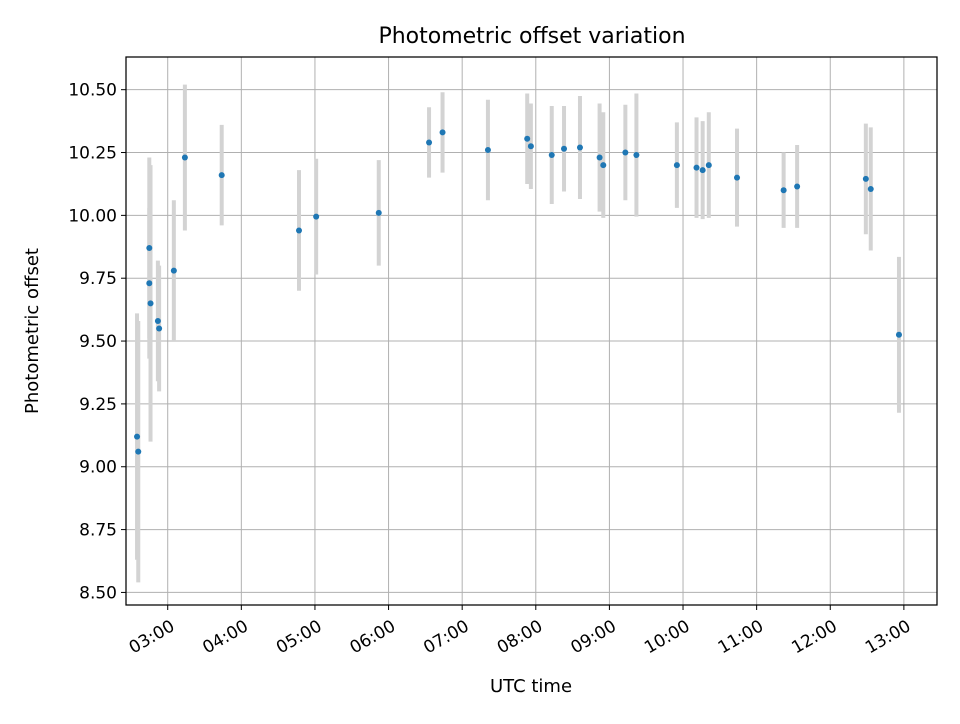 Image resolution: width=960 pixels, height=724 pixels. Describe the element at coordinates (92, 91) in the screenshot. I see `y-tick-label: 10.50` at that location.